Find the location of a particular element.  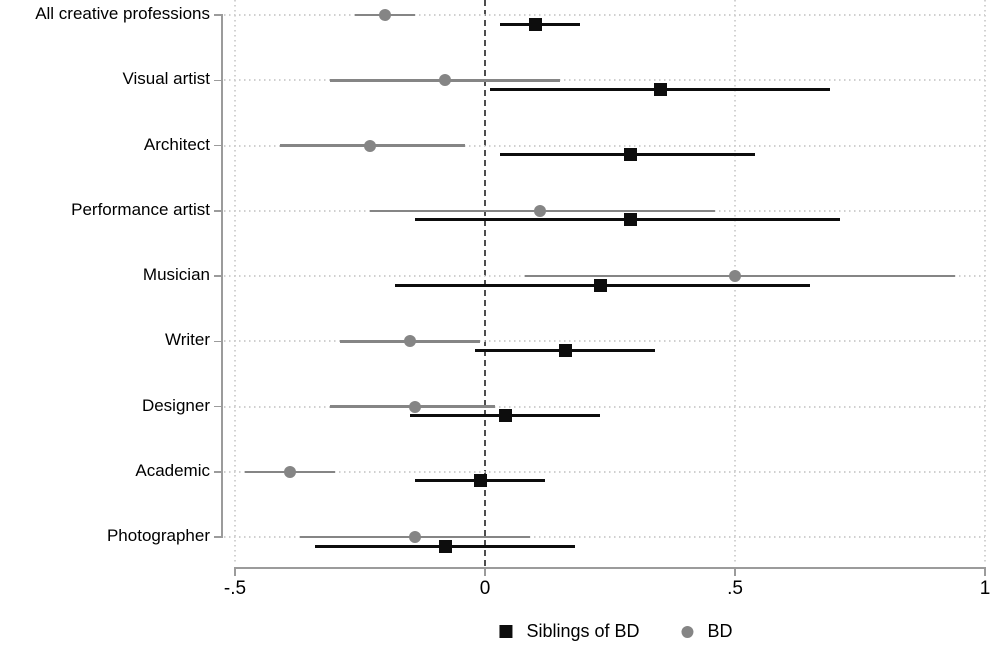

legend-item-siblings-of-bd: Siblings of BD is located at coordinates (569, 631).